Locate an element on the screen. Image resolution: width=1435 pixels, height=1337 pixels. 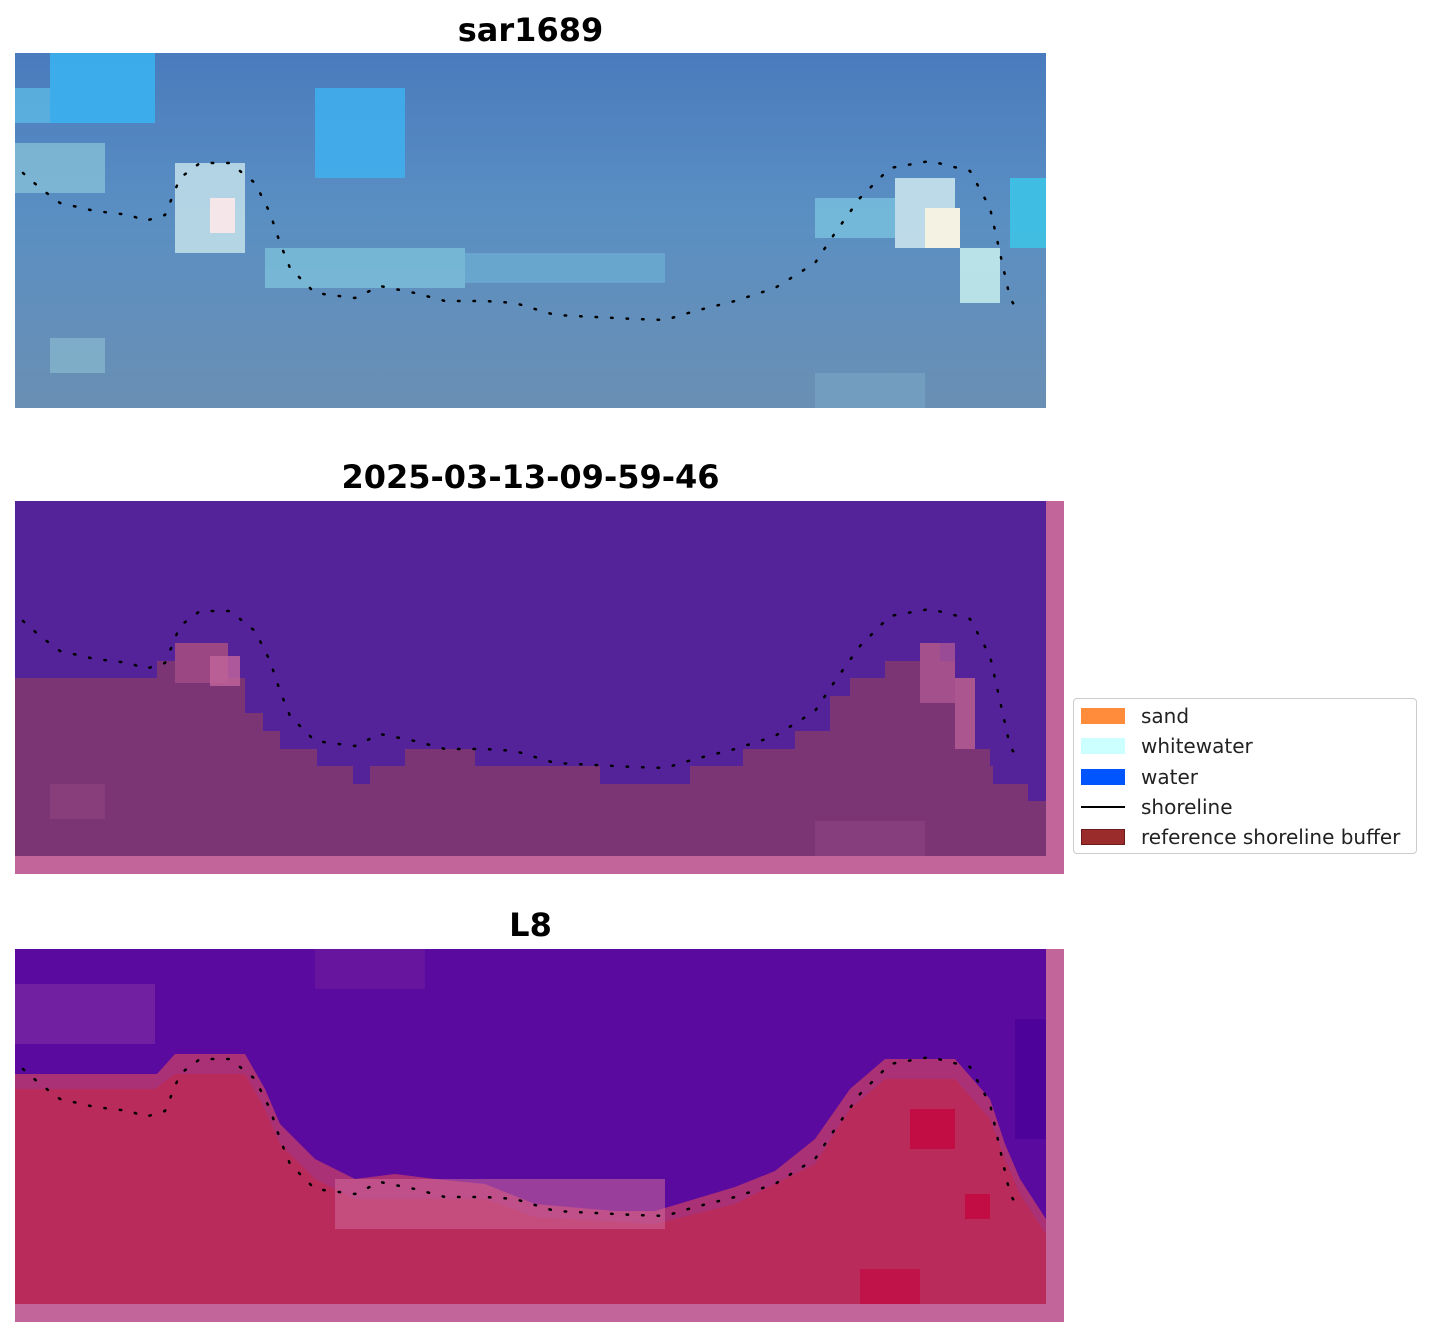
buffer-swatch is located at coordinates (1103, 837).